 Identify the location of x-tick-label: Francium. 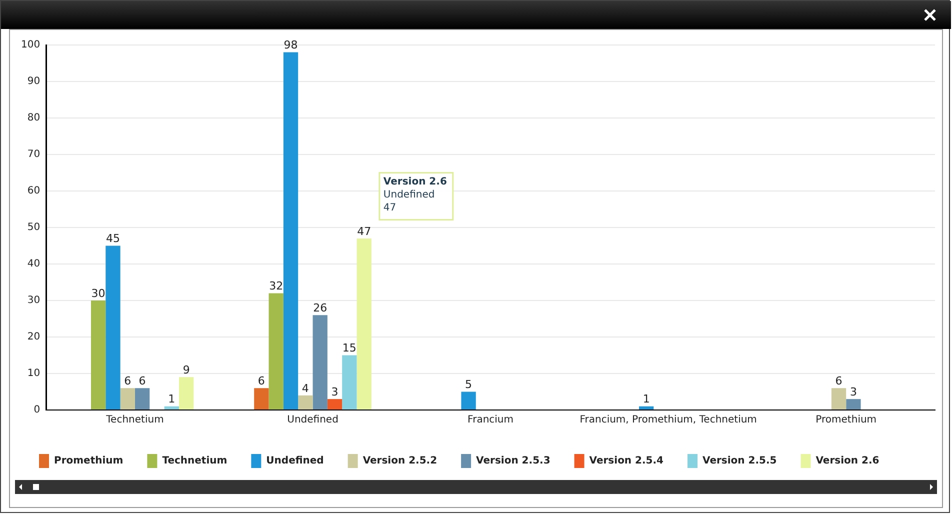
(491, 420).